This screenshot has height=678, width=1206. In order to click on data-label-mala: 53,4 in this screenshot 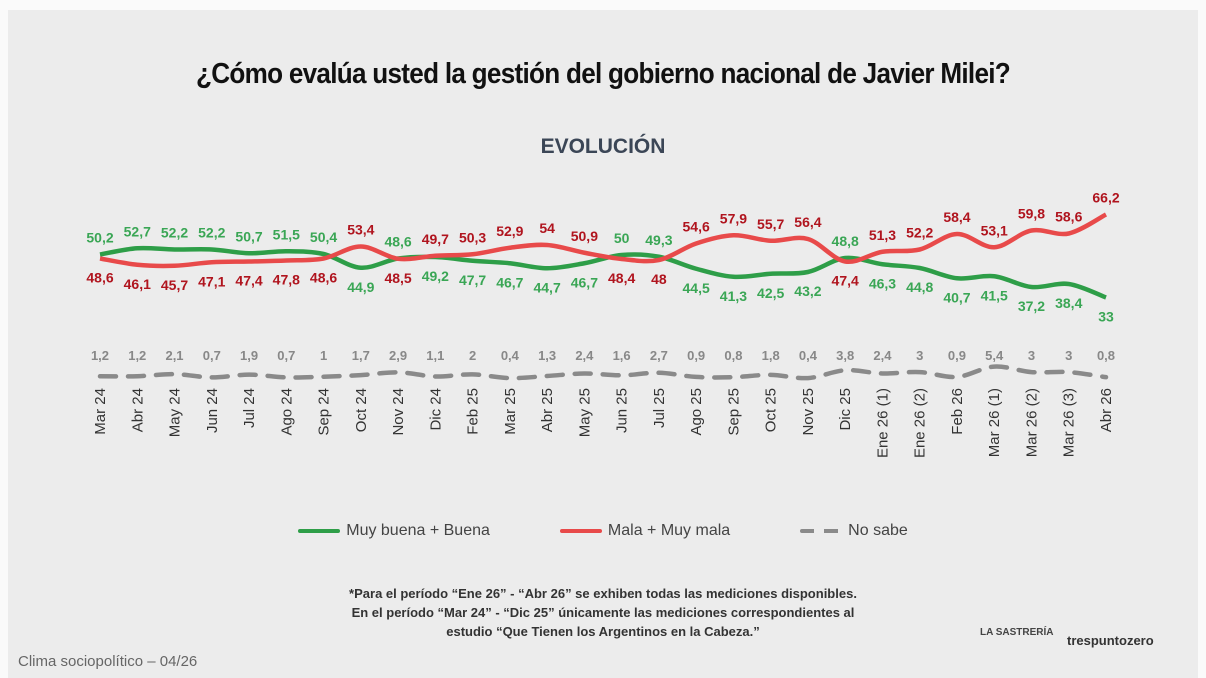, I will do `click(360, 230)`.